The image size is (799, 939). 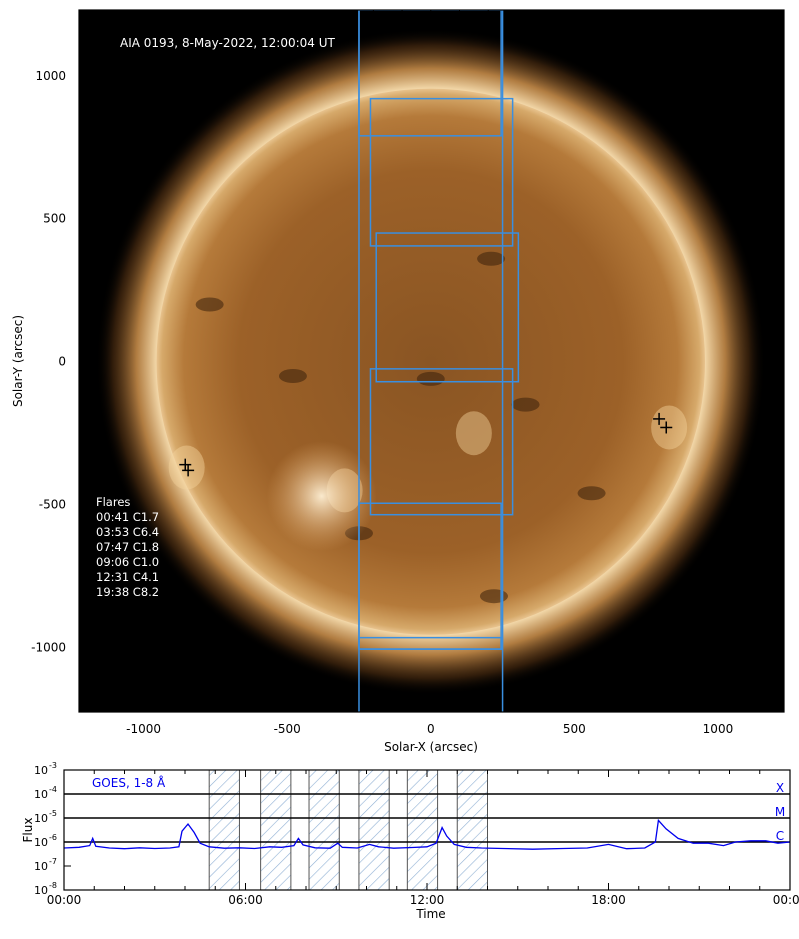 I want to click on goes-class-labels: XMC, so click(x=780, y=812).